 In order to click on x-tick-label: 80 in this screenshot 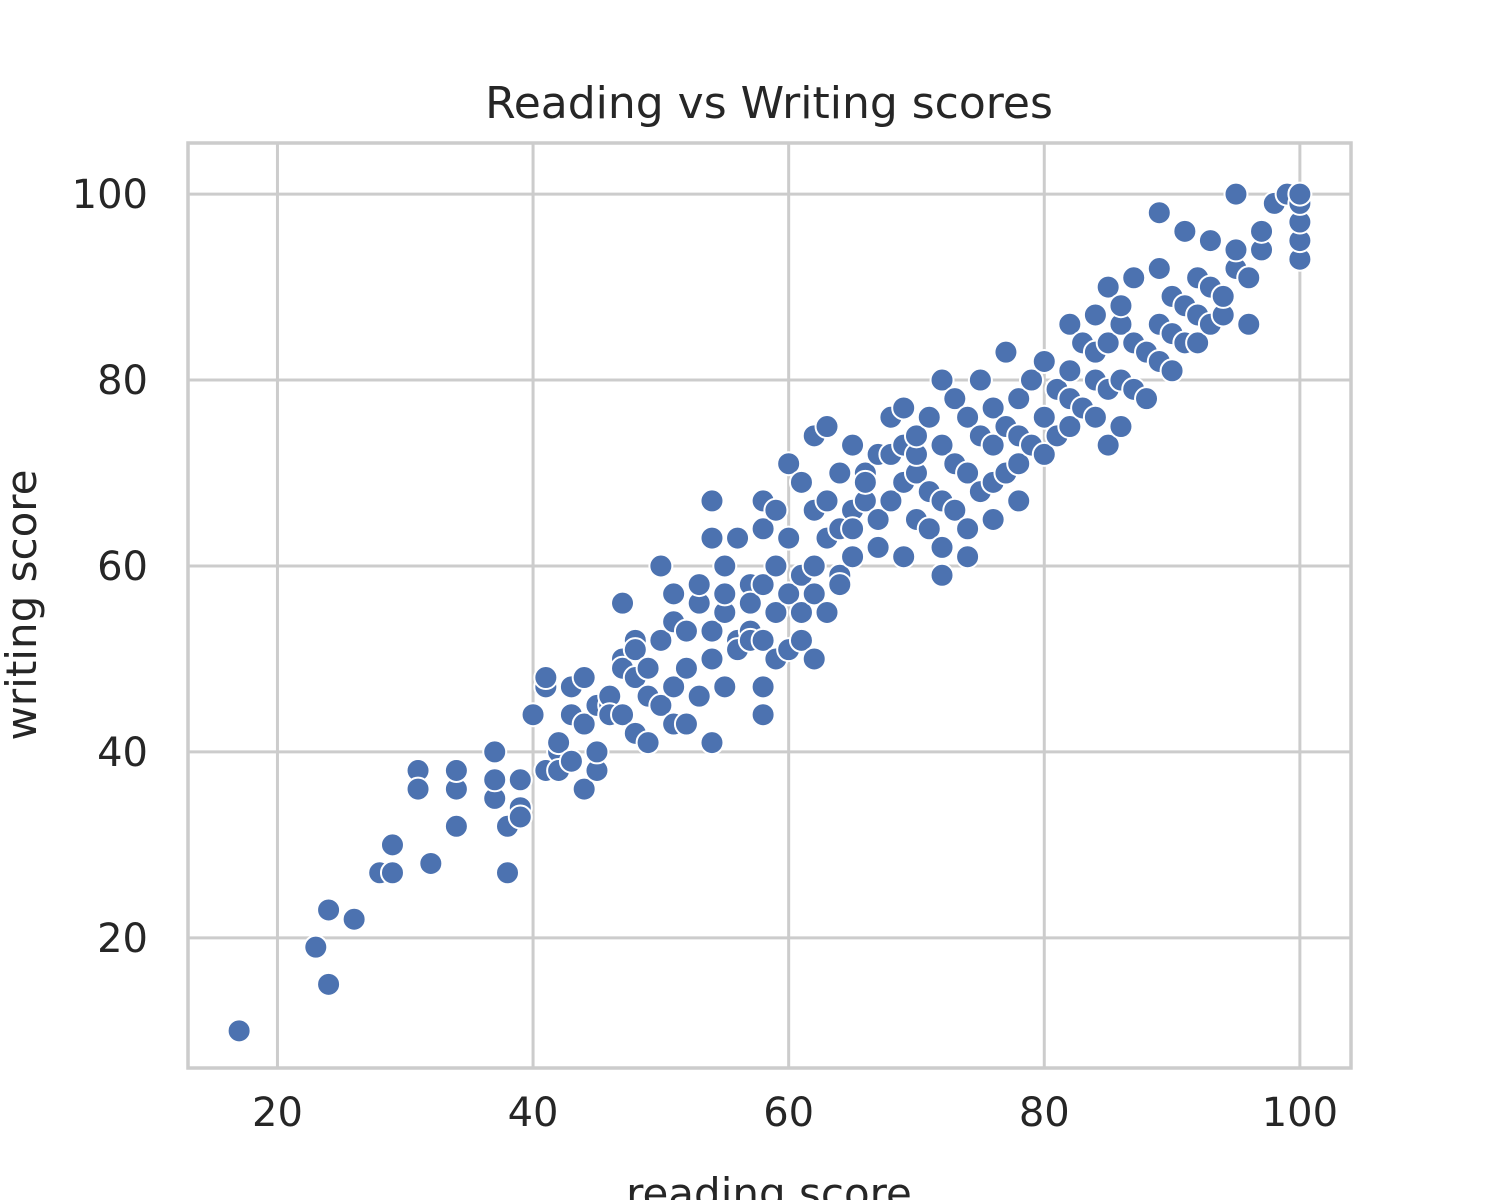, I will do `click(1044, 1113)`.